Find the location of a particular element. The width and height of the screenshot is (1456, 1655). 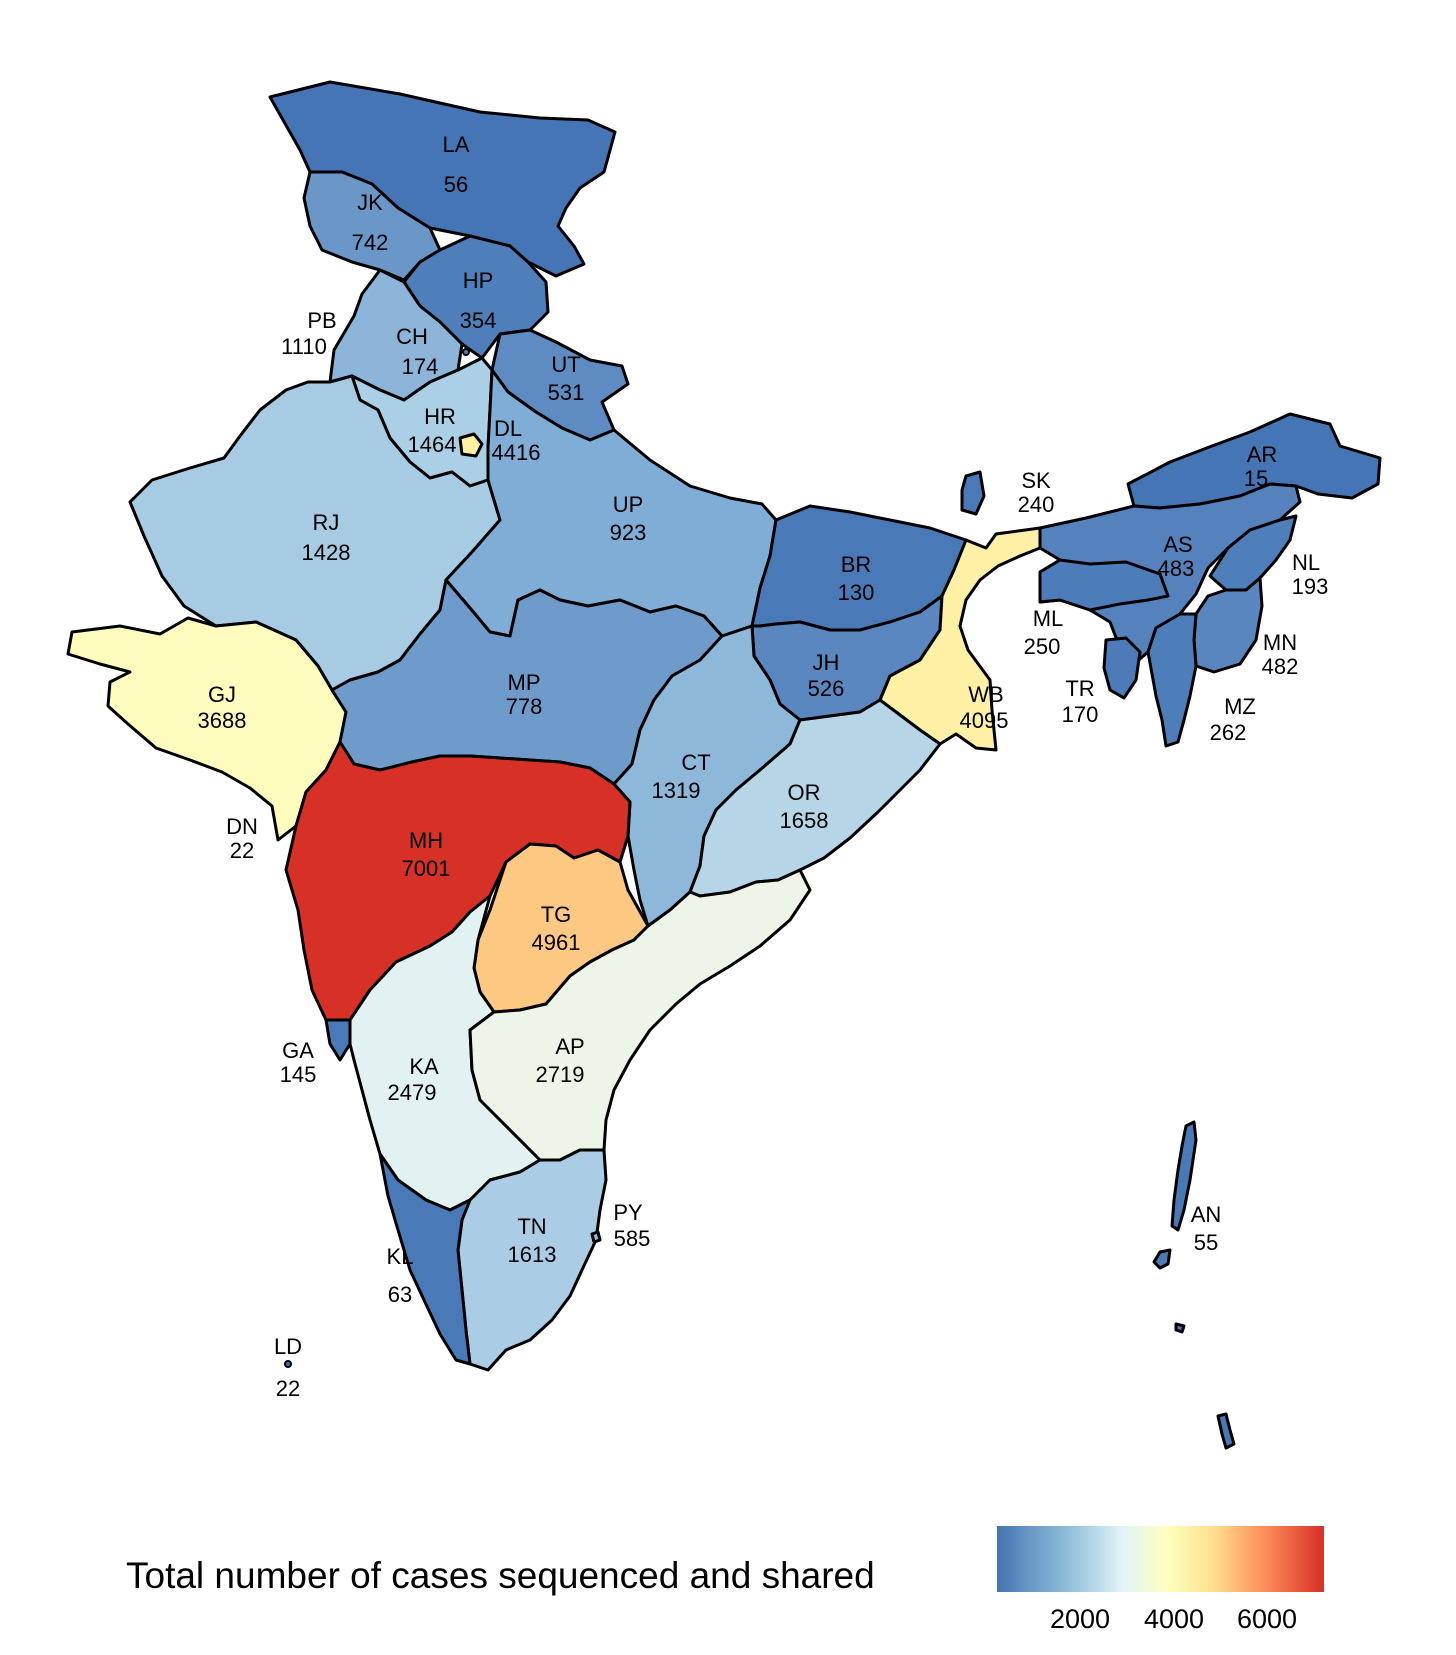

label-WB-value: 4095 is located at coordinates (984, 720).